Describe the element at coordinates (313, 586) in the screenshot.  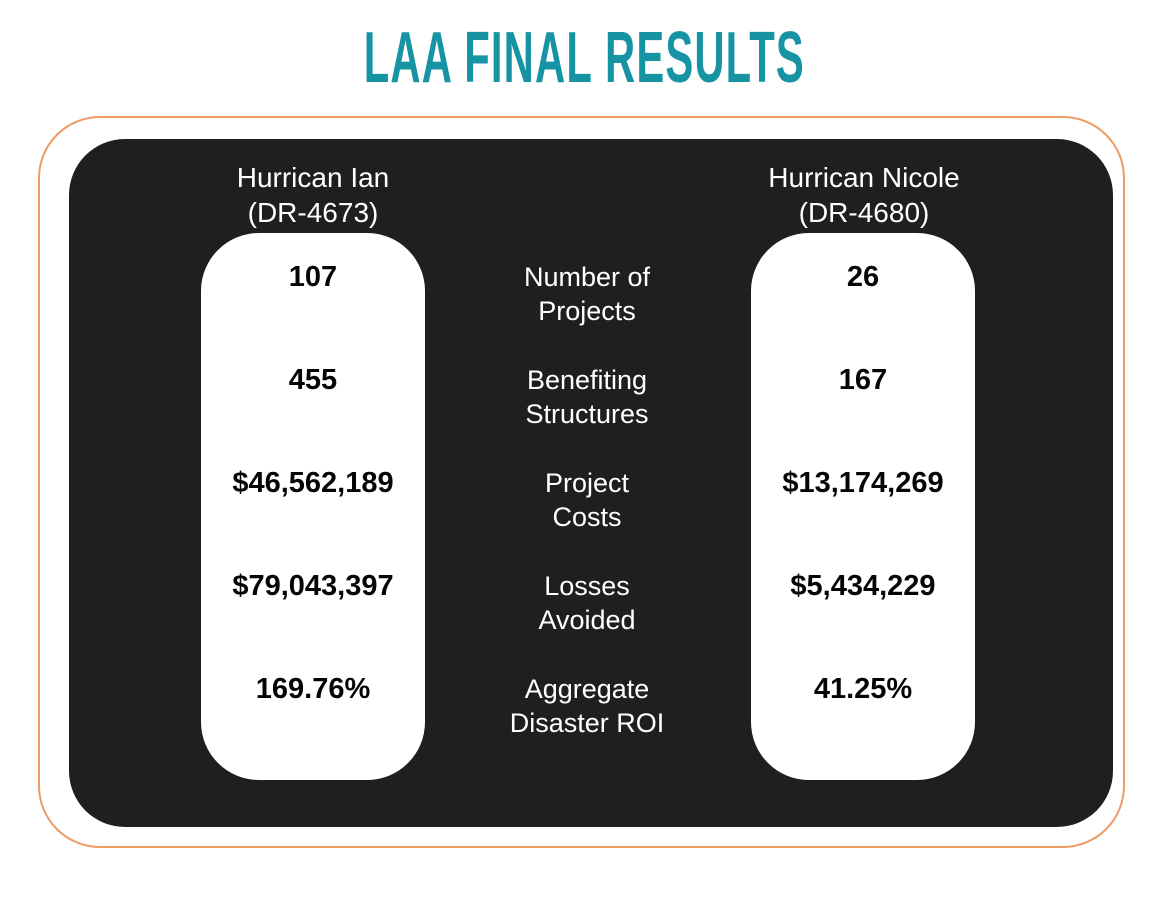
I see `ian-value-losses-avoided: $79,043,397` at that location.